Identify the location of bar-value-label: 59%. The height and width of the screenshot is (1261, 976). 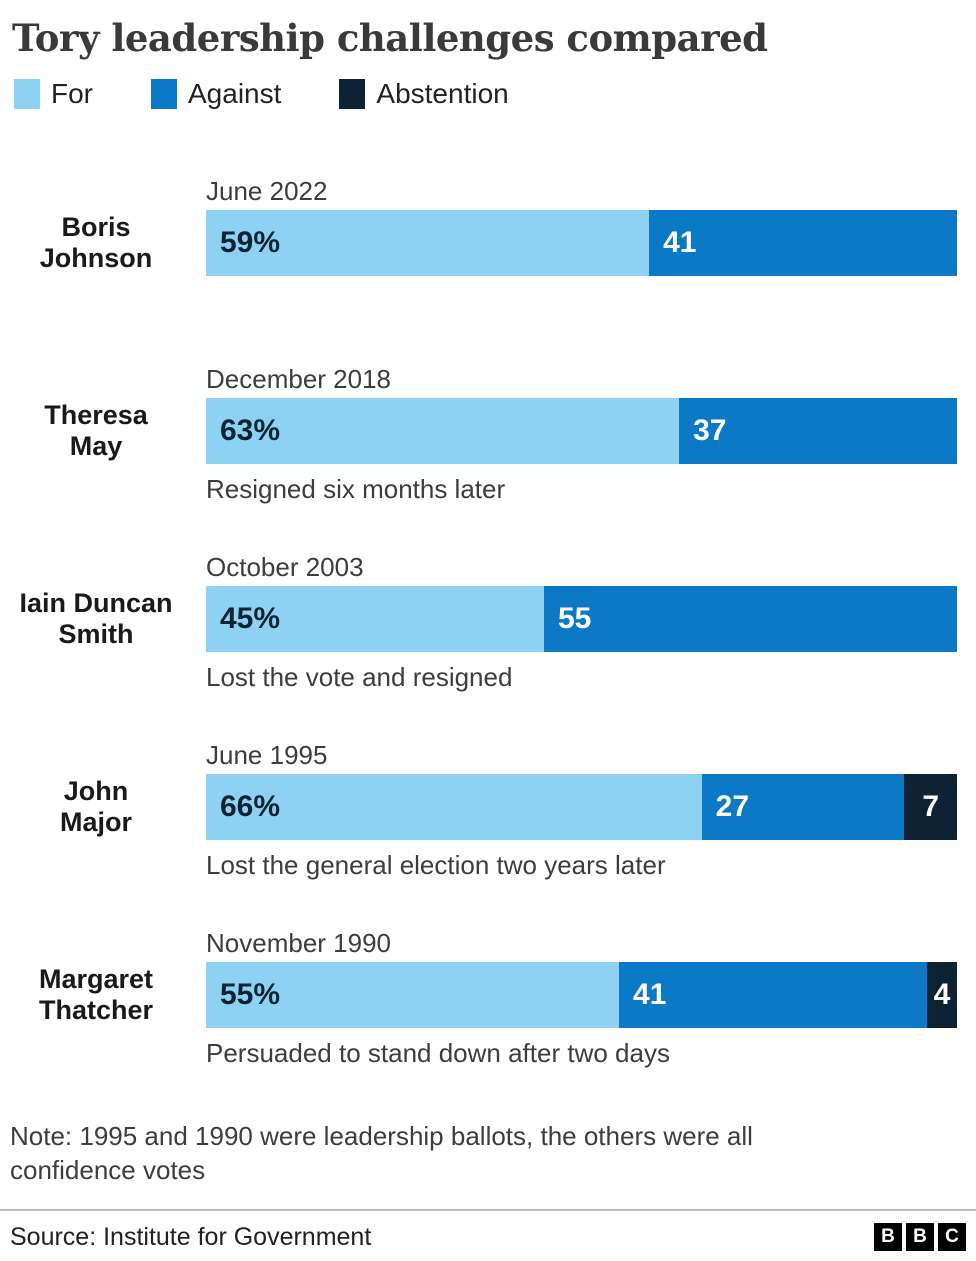
(250, 243).